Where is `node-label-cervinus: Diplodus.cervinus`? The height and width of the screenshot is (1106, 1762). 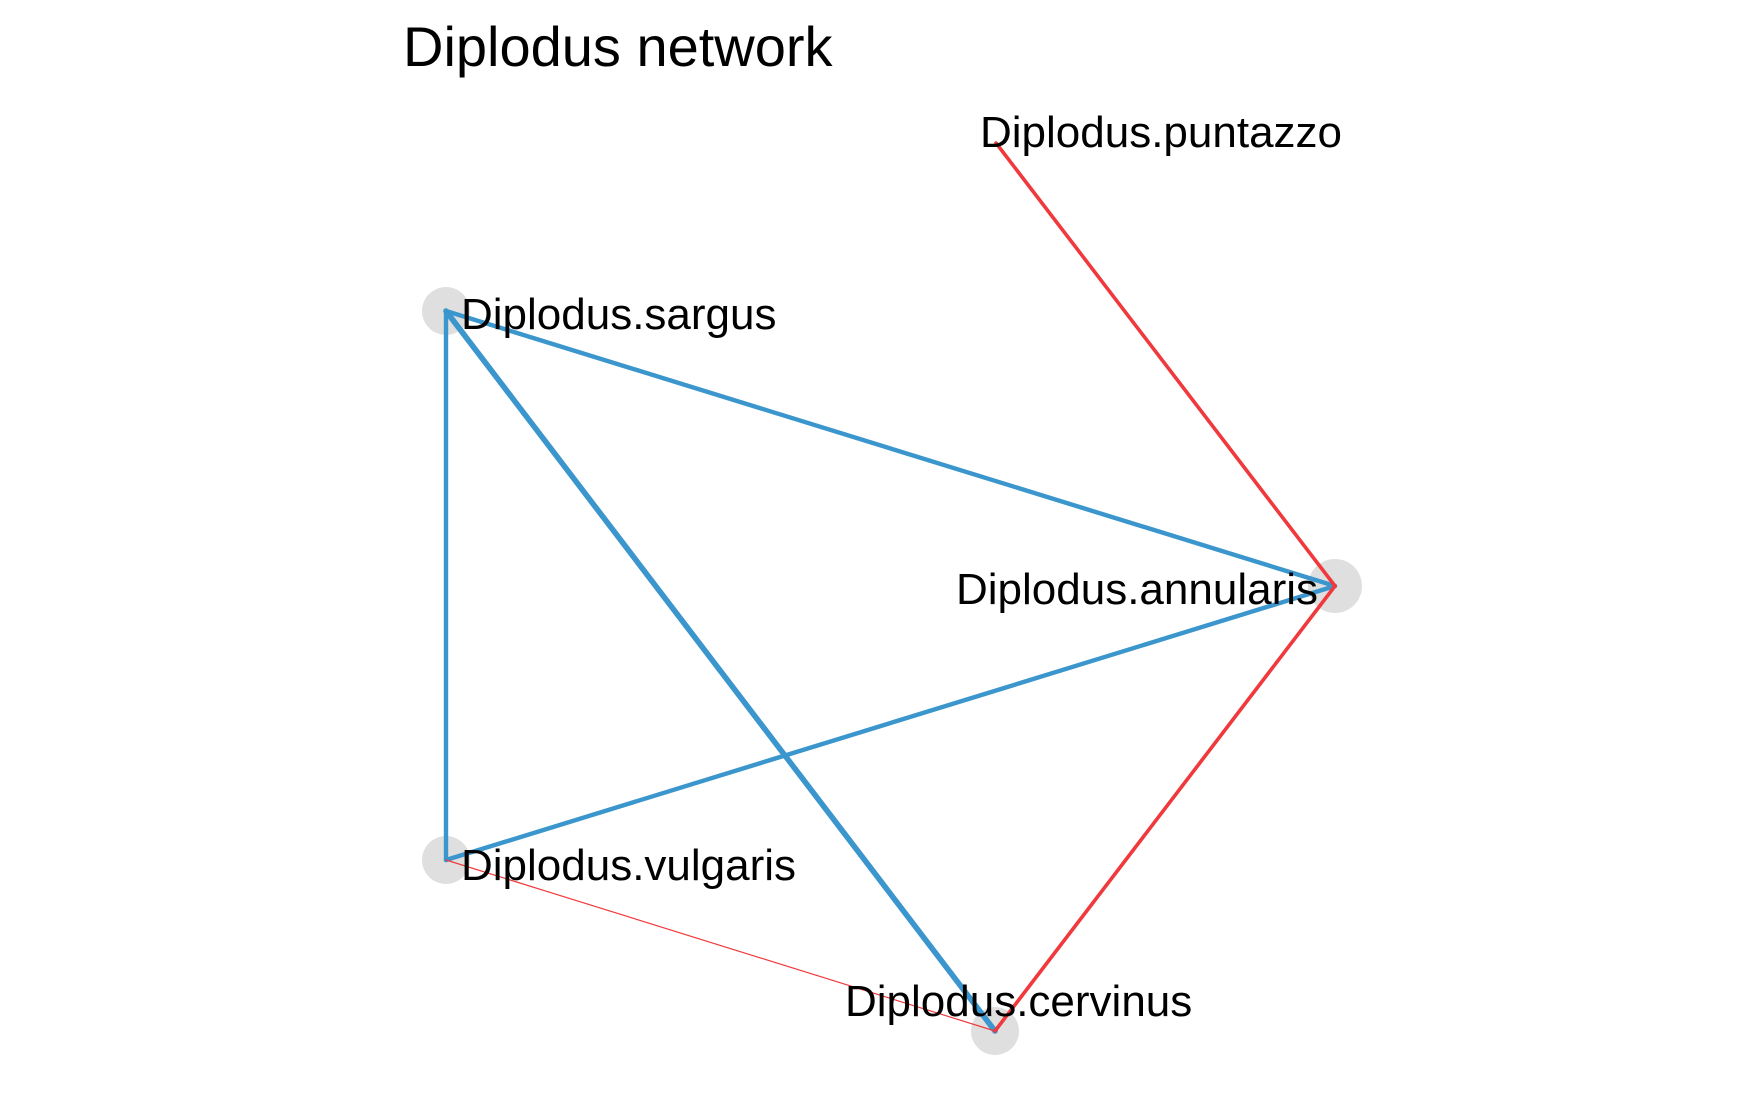 node-label-cervinus: Diplodus.cervinus is located at coordinates (1018, 1001).